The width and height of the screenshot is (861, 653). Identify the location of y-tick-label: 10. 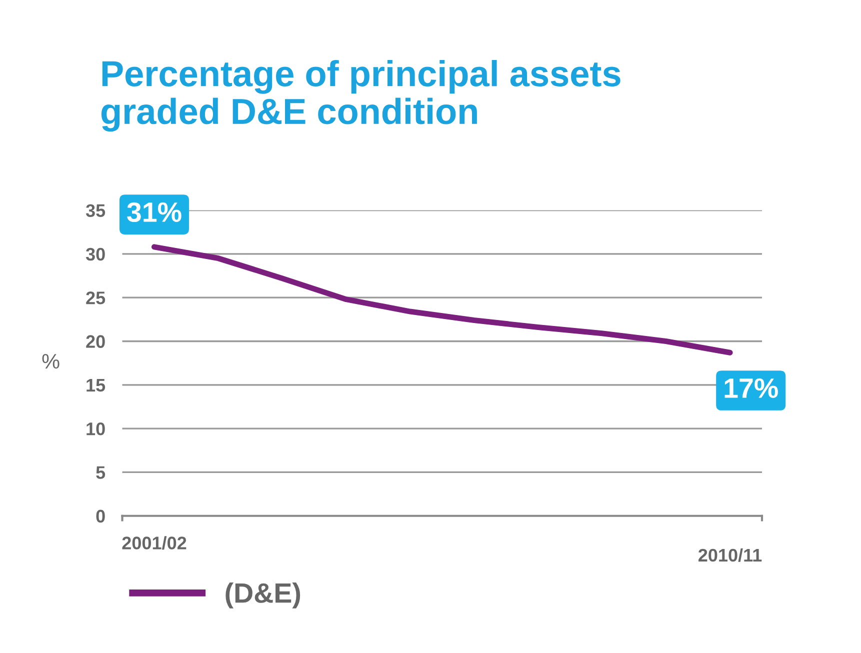
(95, 429).